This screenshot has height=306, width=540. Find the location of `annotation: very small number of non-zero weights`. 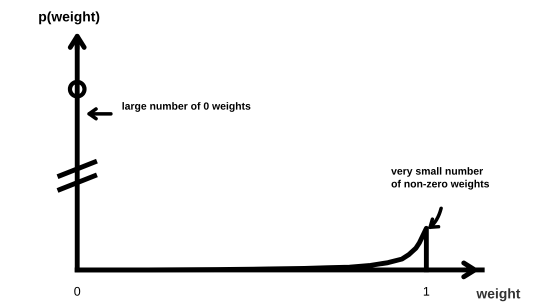

annotation: very small number of non-zero weights is located at coordinates (440, 178).